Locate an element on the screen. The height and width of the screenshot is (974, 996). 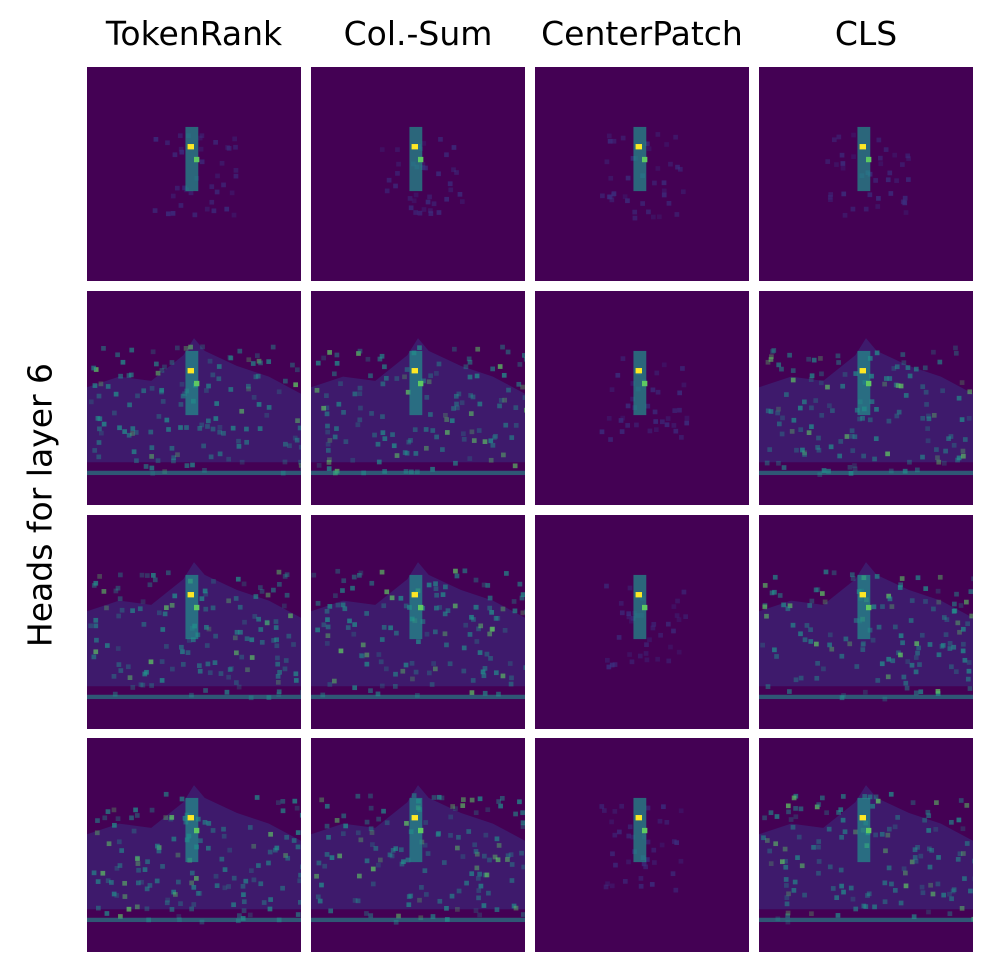
column-title-colsum: Col.-Sum is located at coordinates (418, 33).